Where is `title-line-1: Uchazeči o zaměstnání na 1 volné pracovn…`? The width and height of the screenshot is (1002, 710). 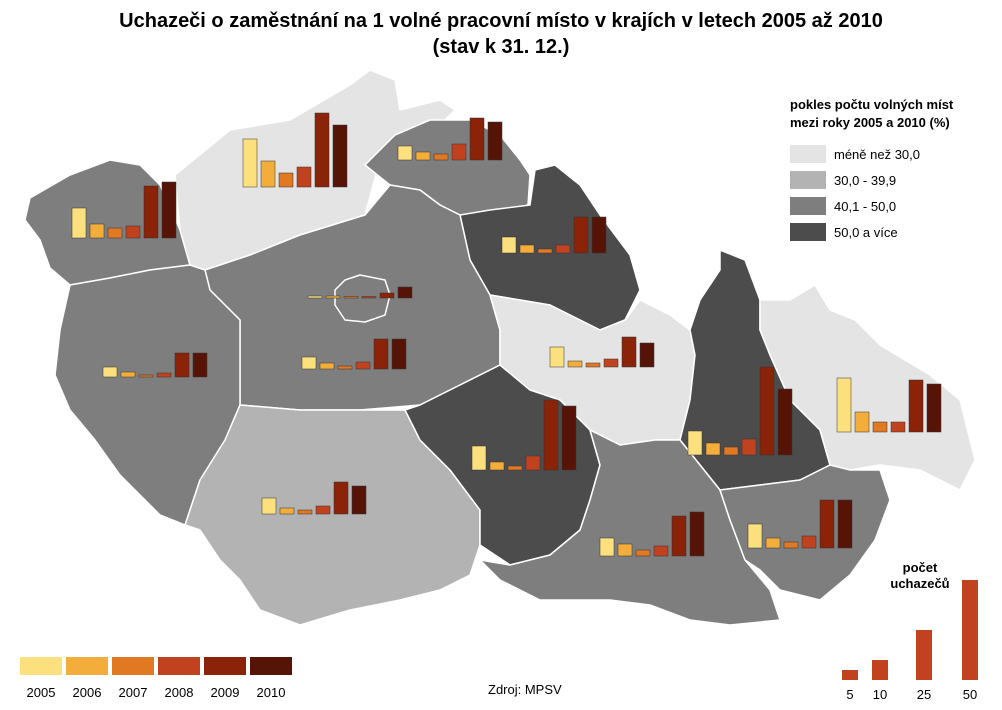
title-line-1: Uchazeči o zaměstnání na 1 volné pracovn… is located at coordinates (501, 21).